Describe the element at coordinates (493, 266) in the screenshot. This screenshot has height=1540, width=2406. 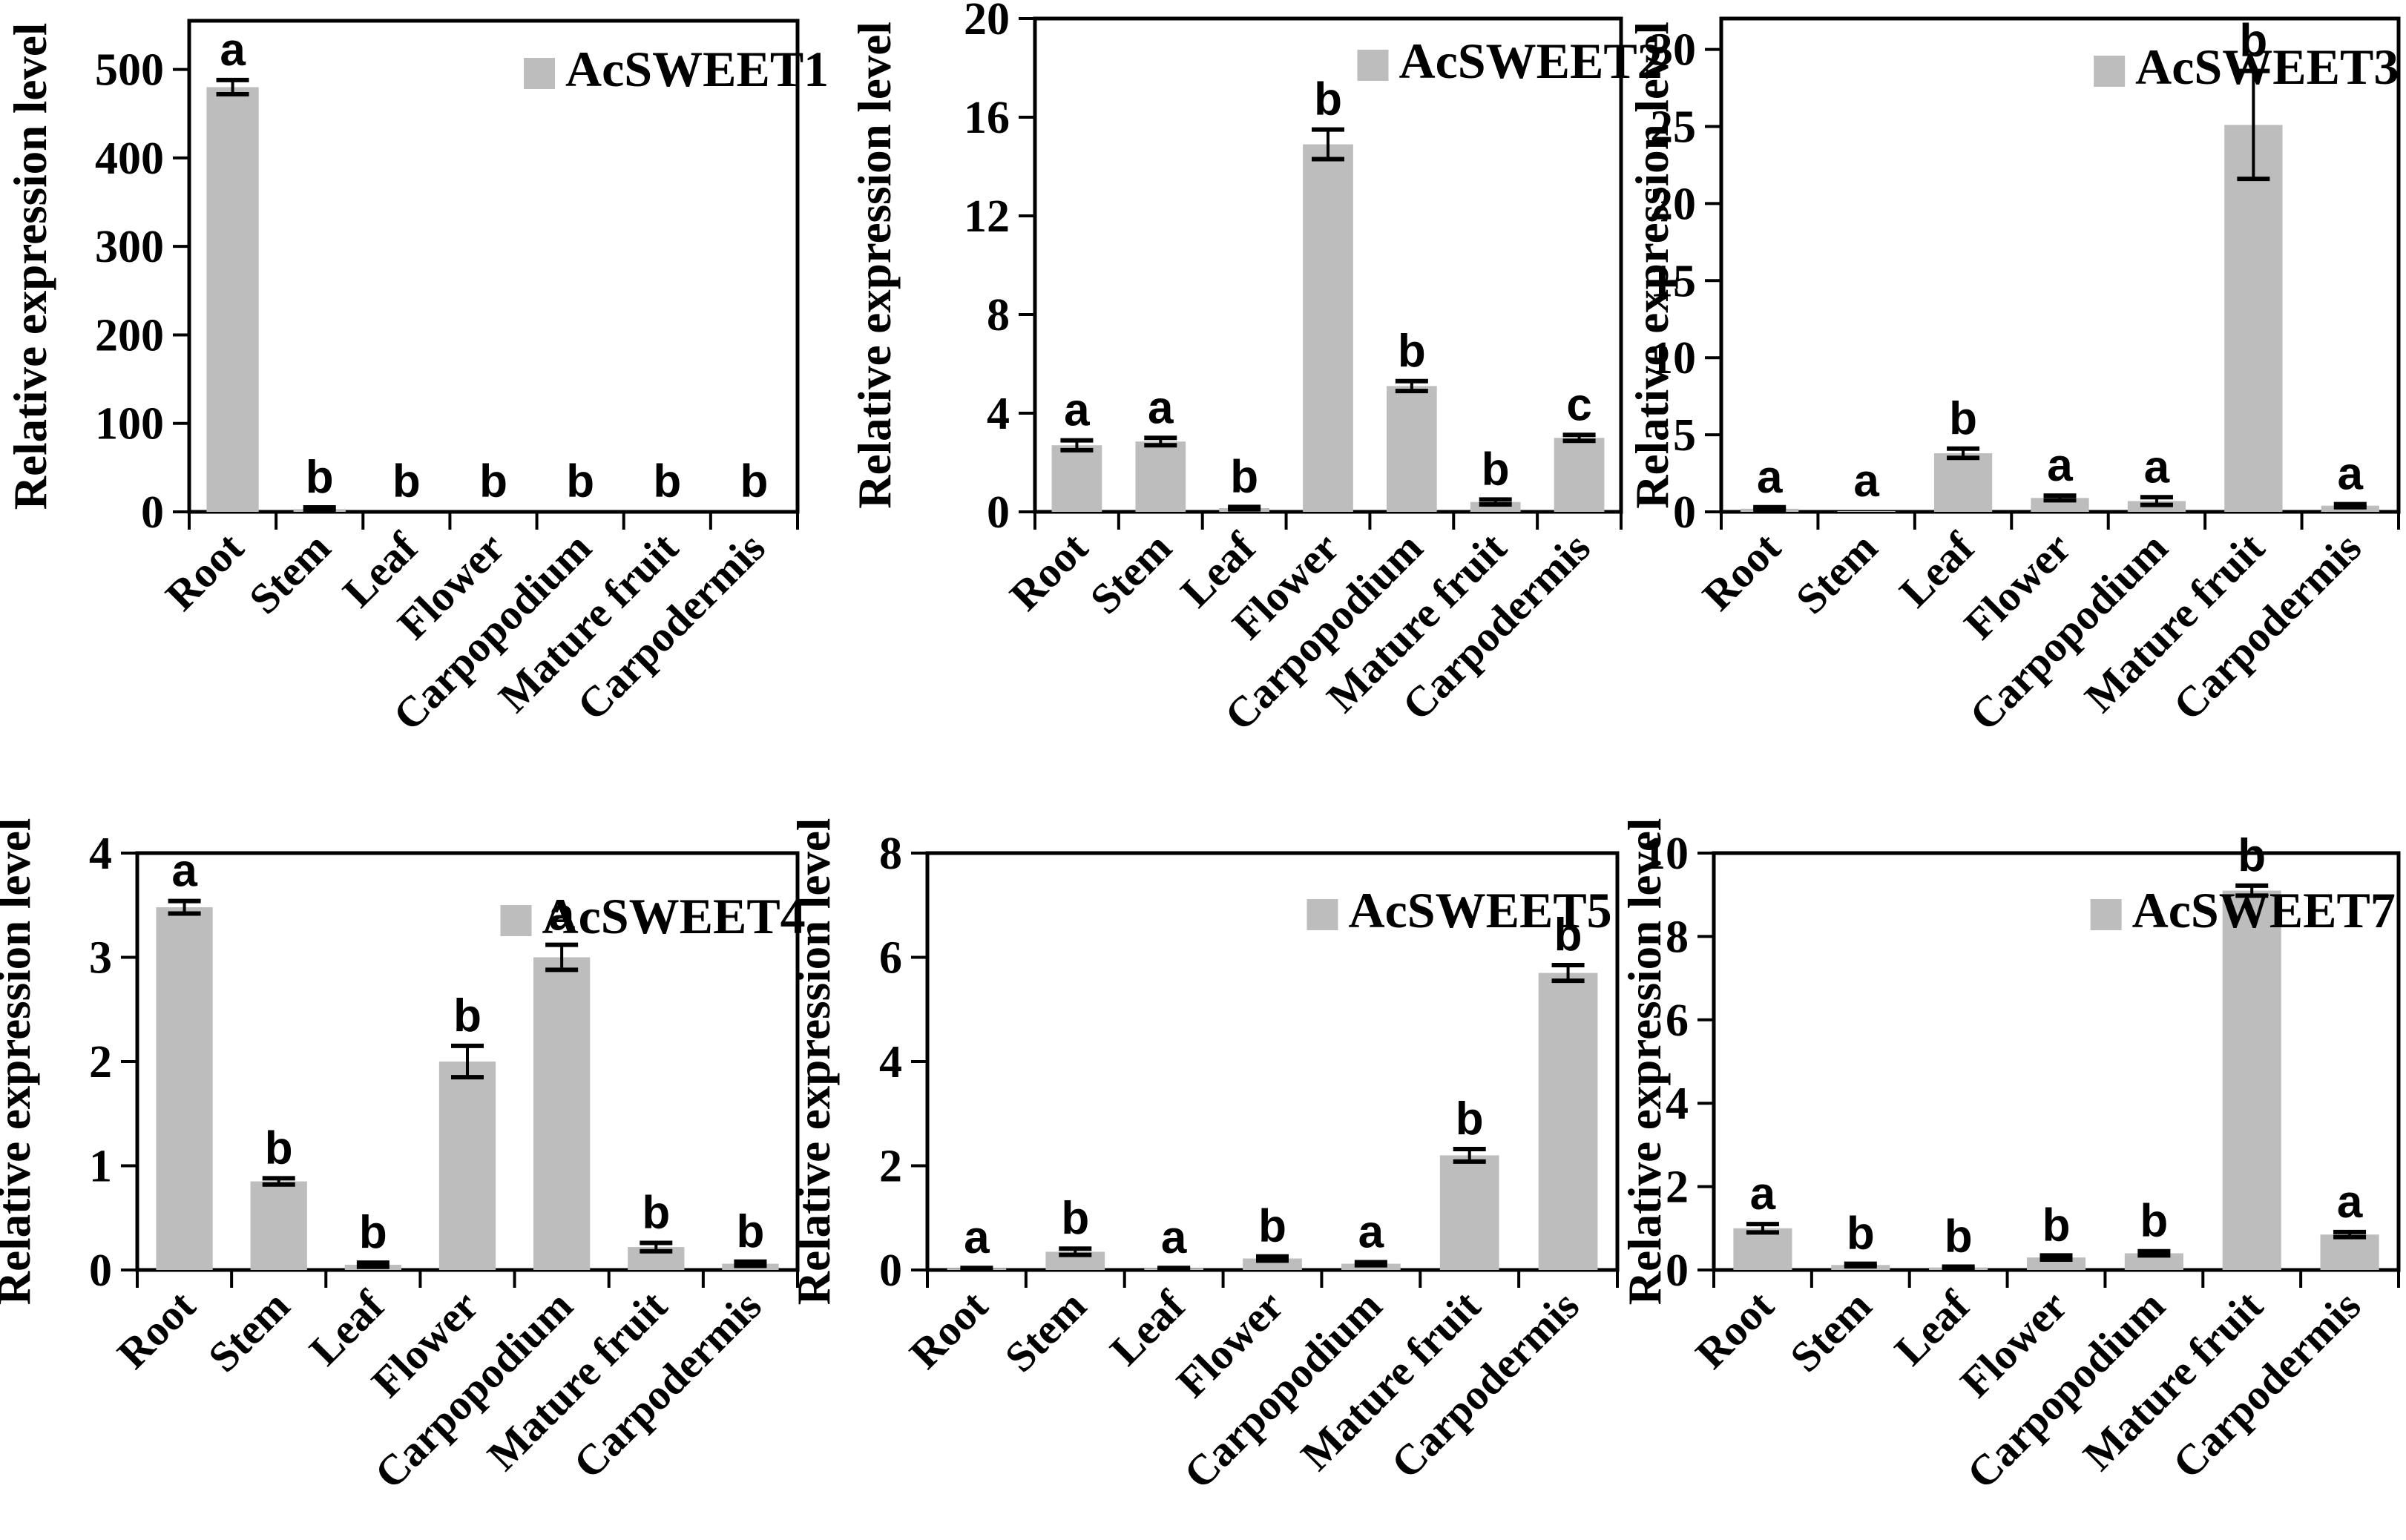
I see `plot-frame` at that location.